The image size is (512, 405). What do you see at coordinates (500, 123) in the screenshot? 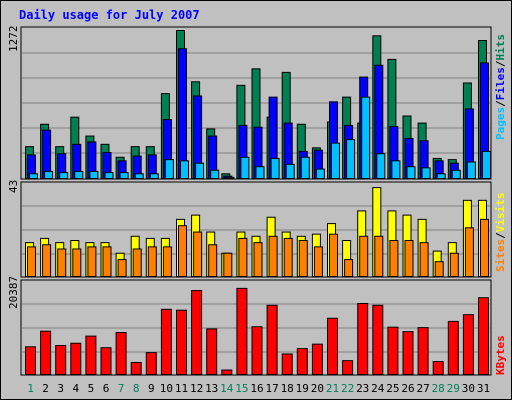
I see `legend-entry-pages: Pages` at bounding box center [500, 123].